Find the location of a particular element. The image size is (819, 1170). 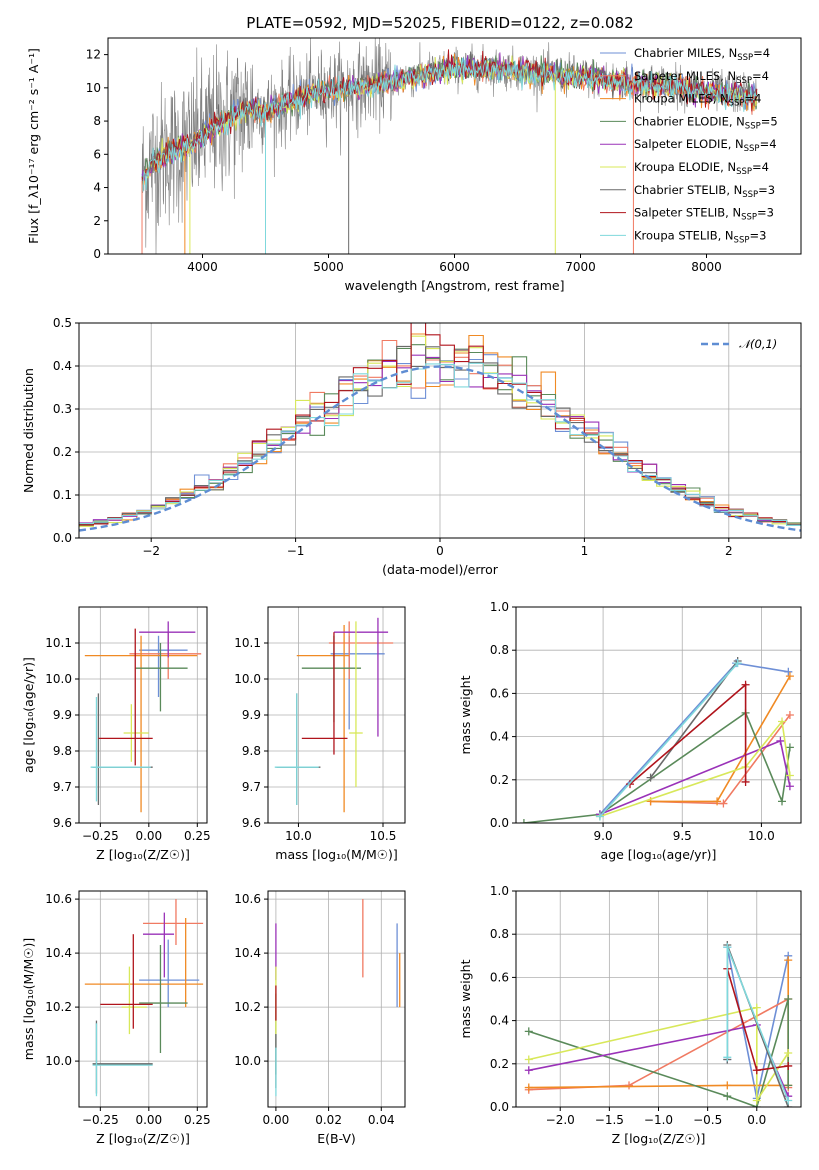

plot-area-mass_weight_vs_age is located at coordinates (656, 740).